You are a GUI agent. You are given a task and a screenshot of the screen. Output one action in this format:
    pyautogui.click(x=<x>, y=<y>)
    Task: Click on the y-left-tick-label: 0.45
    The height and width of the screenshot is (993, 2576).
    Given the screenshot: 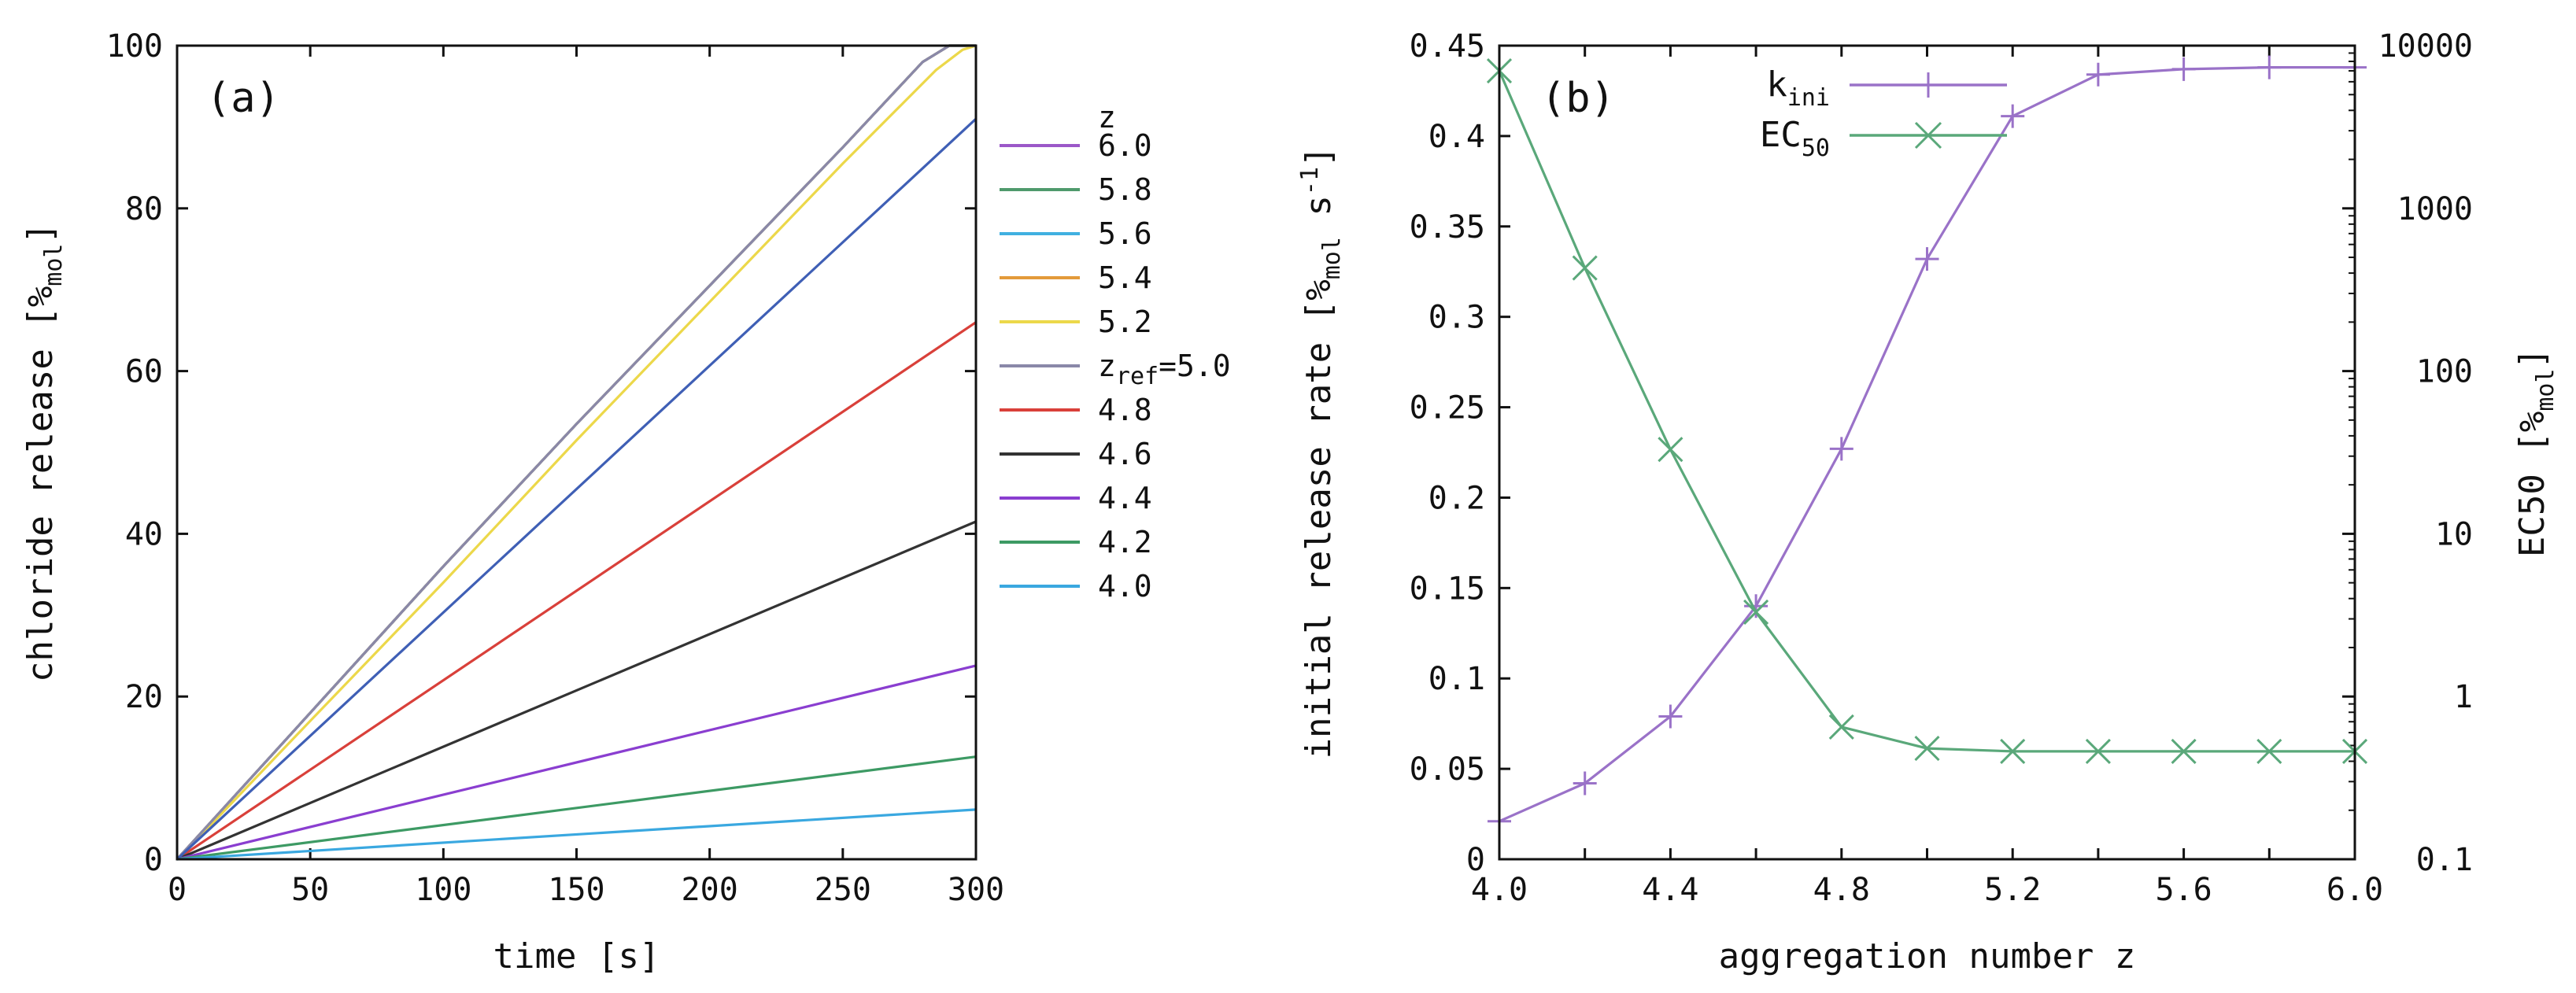 What is the action you would take?
    pyautogui.click(x=1447, y=46)
    